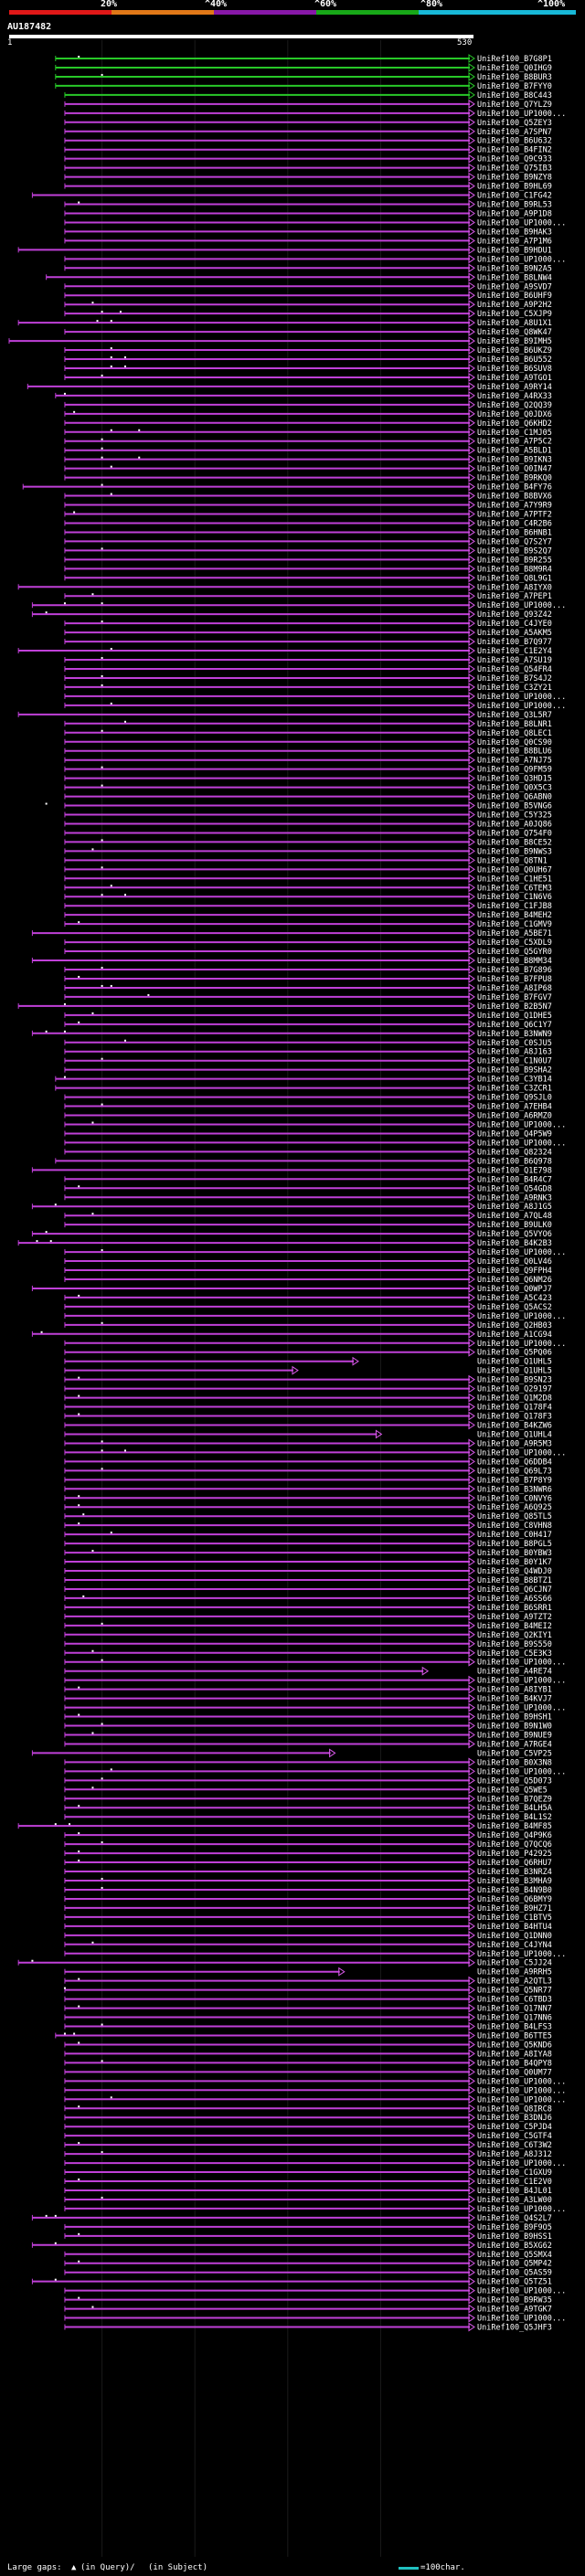 The height and width of the screenshot is (2576, 585). Describe the element at coordinates (308, 2226) in the screenshot. I see `hit-row: UniRef100_B9F9O5` at that location.